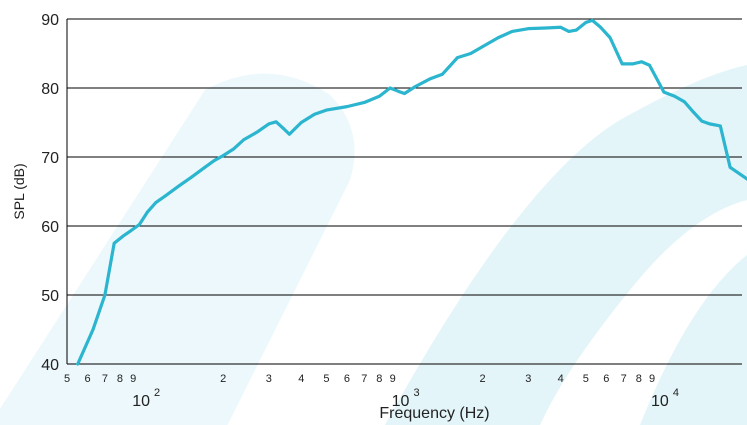 The image size is (747, 425). What do you see at coordinates (676, 393) in the screenshot?
I see `x-major-tick-exponent: 4` at bounding box center [676, 393].